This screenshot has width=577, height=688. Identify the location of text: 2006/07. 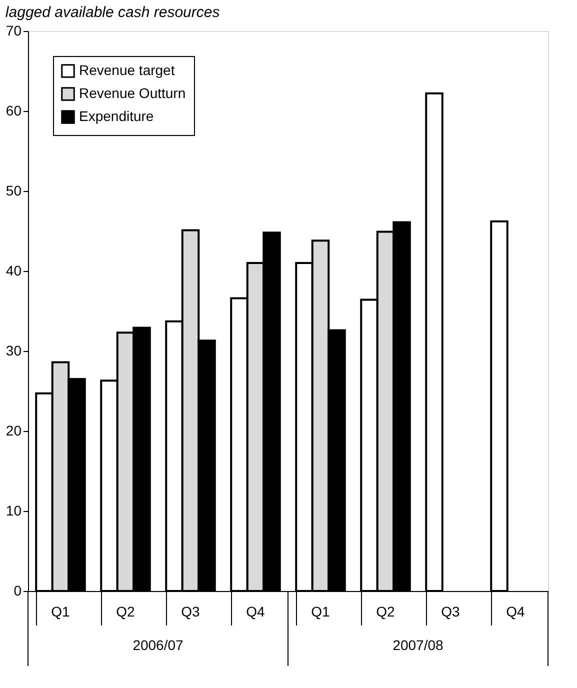
(158, 645).